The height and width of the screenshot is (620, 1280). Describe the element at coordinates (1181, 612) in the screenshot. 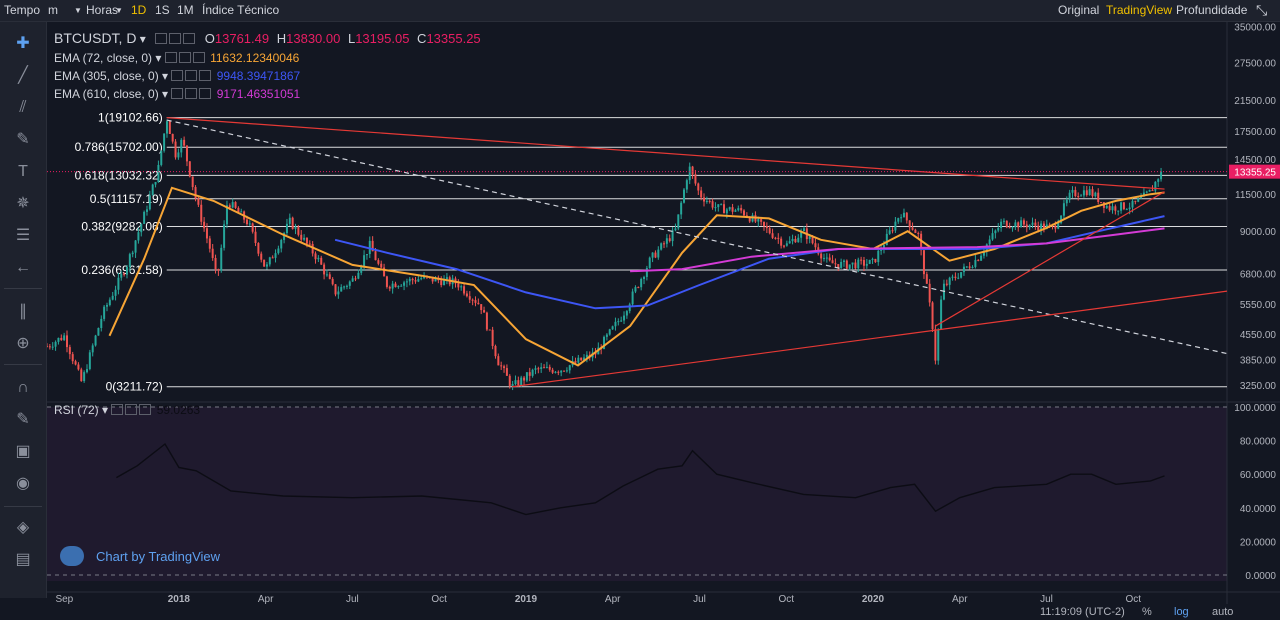

I see `log-scale-button: log` at that location.